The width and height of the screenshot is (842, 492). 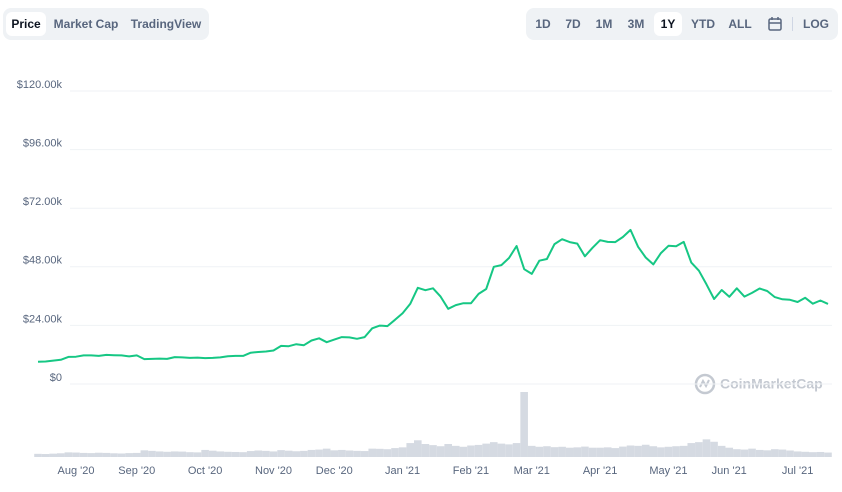 I want to click on view-button: Market Cap, so click(x=86, y=24).